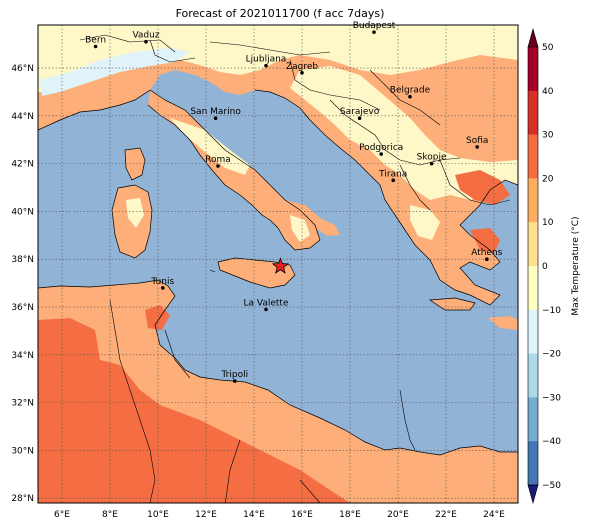 The height and width of the screenshot is (529, 592). What do you see at coordinates (392, 174) in the screenshot?
I see `city-label: Tirana` at bounding box center [392, 174].